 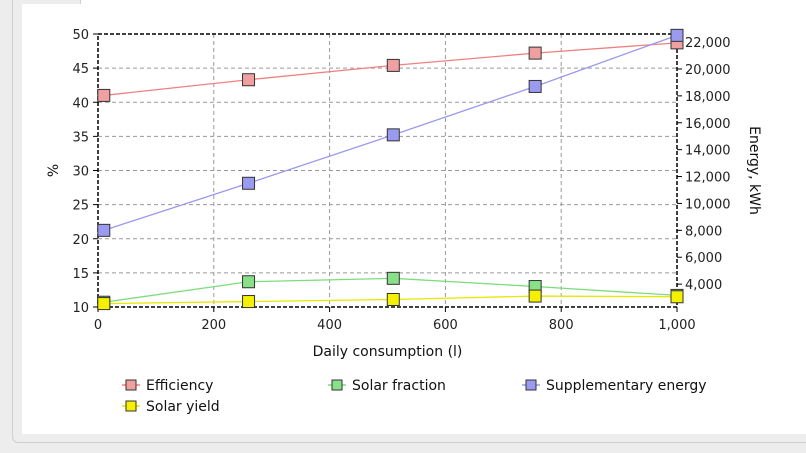 I want to click on legend-item-efficiency: Efficiency, so click(x=167, y=386).